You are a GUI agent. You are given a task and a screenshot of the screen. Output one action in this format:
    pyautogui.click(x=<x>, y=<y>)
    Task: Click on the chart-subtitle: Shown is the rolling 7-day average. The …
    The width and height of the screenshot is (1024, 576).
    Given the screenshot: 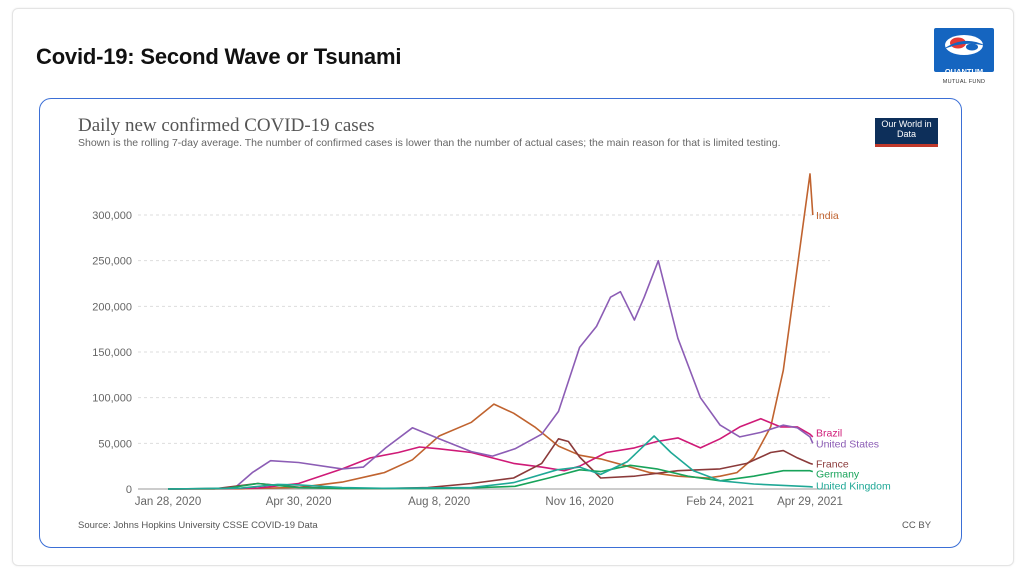 What is the action you would take?
    pyautogui.click(x=429, y=143)
    